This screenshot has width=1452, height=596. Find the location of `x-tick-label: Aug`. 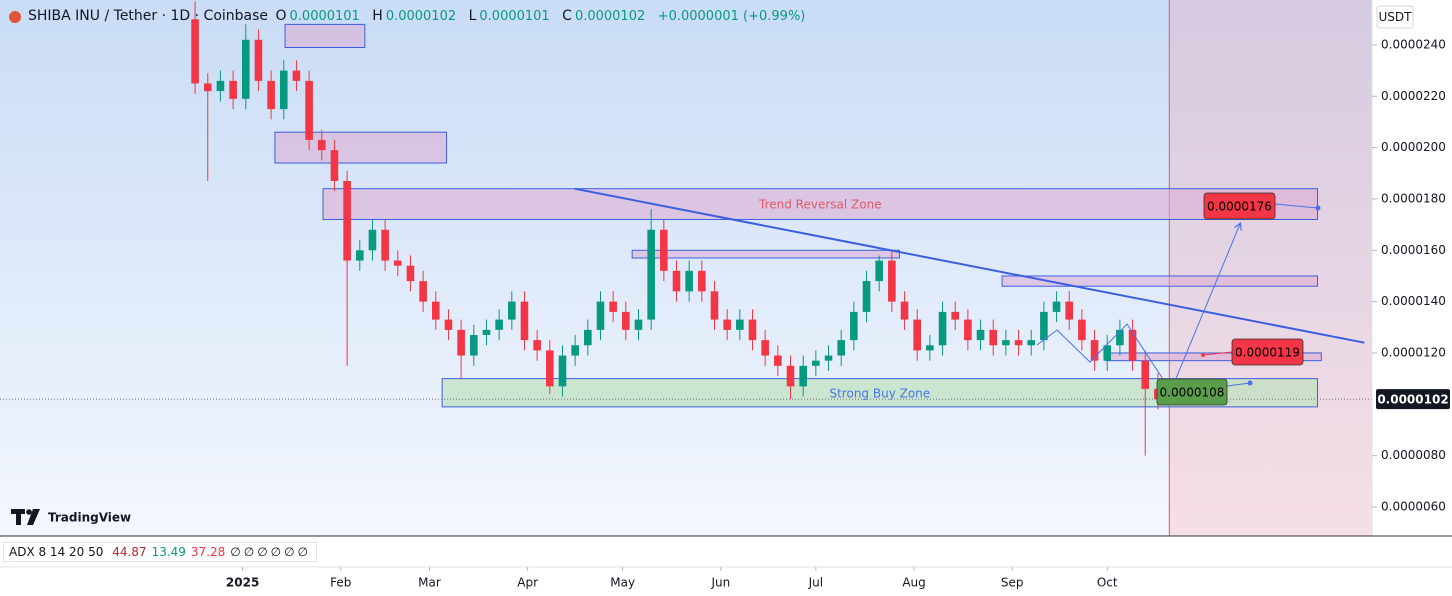

x-tick-label: Aug is located at coordinates (913, 583).